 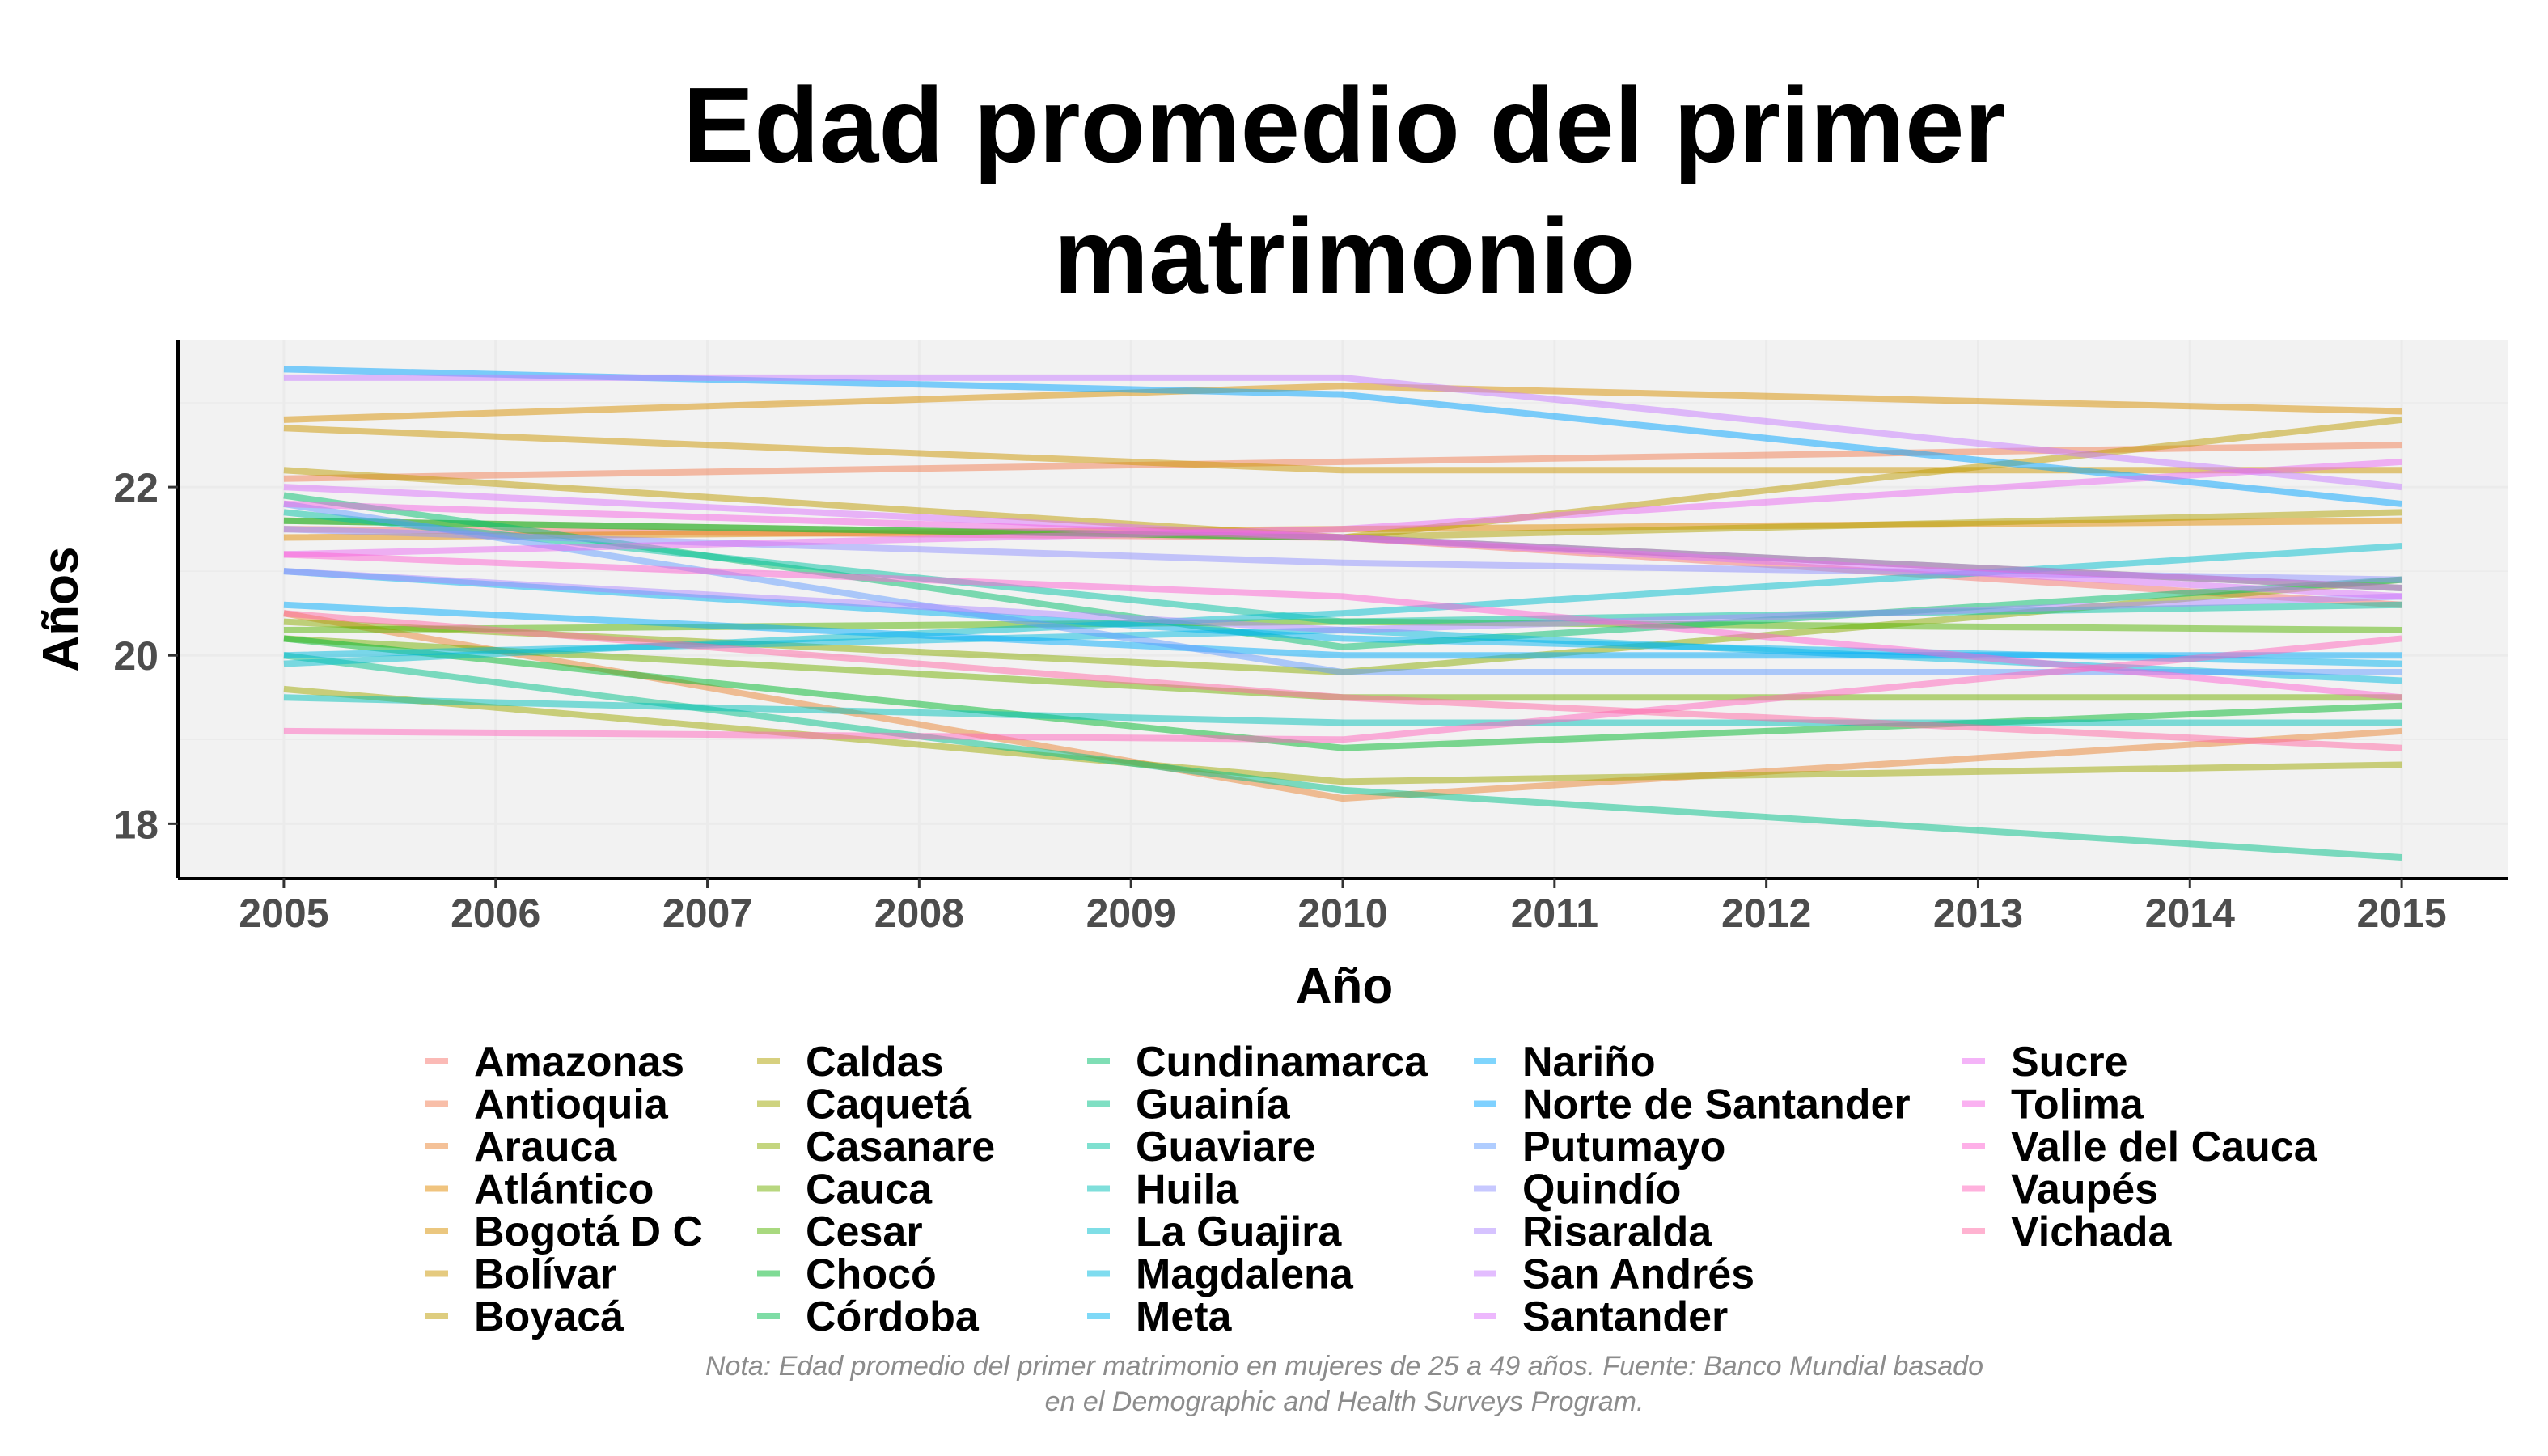 I want to click on y-tick-label: 18, so click(x=136, y=824).